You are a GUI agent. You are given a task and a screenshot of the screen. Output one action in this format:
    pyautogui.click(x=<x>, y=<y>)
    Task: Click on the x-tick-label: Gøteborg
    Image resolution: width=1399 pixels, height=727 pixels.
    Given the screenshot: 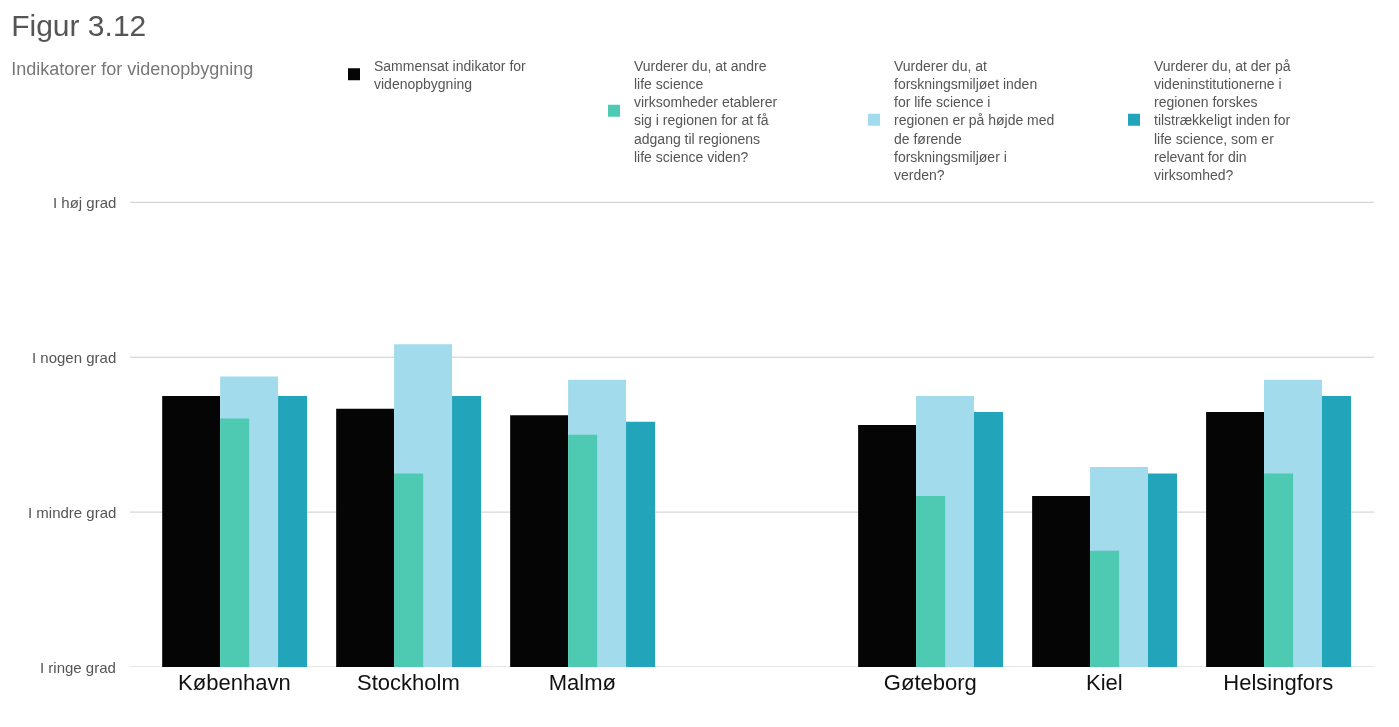 What is the action you would take?
    pyautogui.click(x=930, y=682)
    